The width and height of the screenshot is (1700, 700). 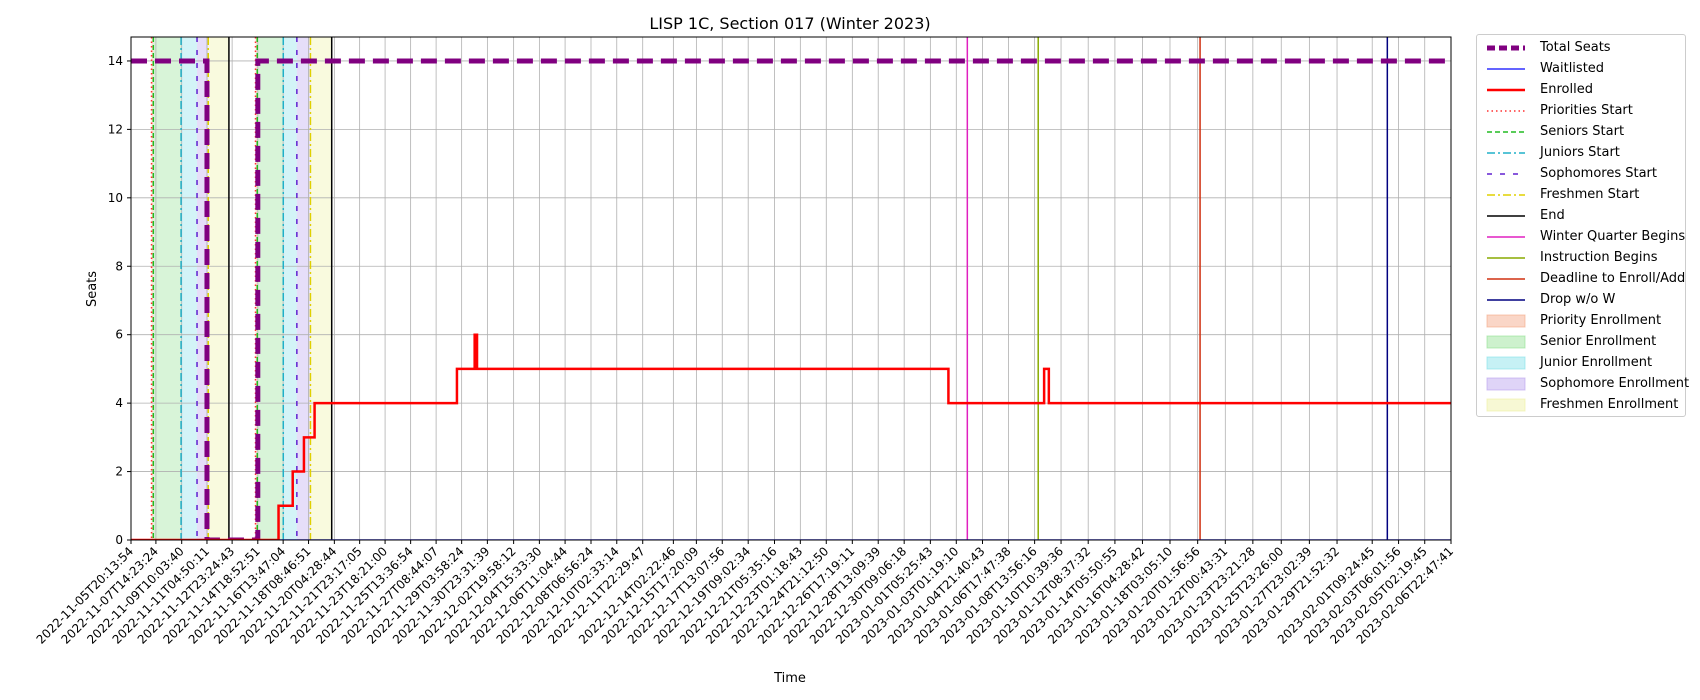 What do you see at coordinates (1598, 173) in the screenshot?
I see `legend-label: Sophomores Start` at bounding box center [1598, 173].